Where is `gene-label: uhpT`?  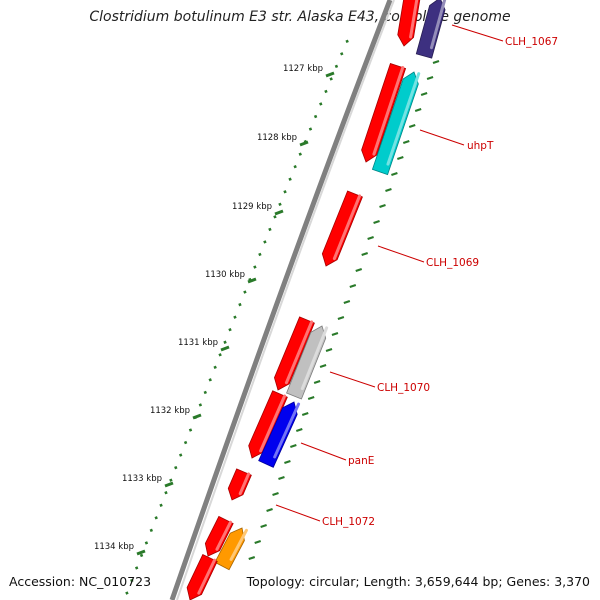
gene-label: uhpT is located at coordinates (480, 146).